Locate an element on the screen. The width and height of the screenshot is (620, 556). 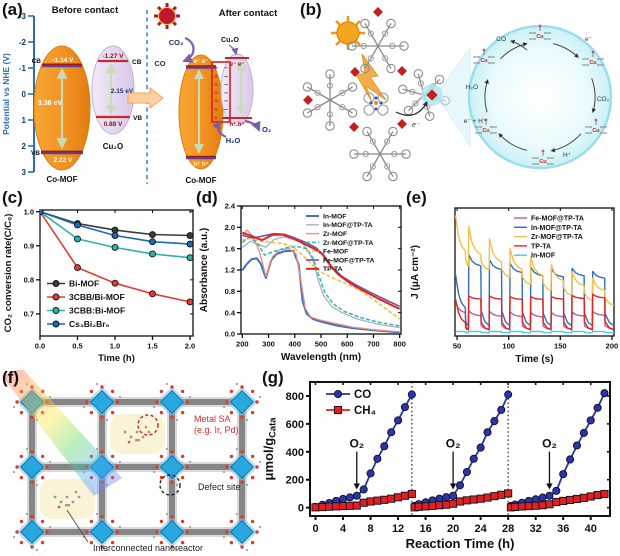
d-ytick: 0.4 is located at coordinates (230, 312).